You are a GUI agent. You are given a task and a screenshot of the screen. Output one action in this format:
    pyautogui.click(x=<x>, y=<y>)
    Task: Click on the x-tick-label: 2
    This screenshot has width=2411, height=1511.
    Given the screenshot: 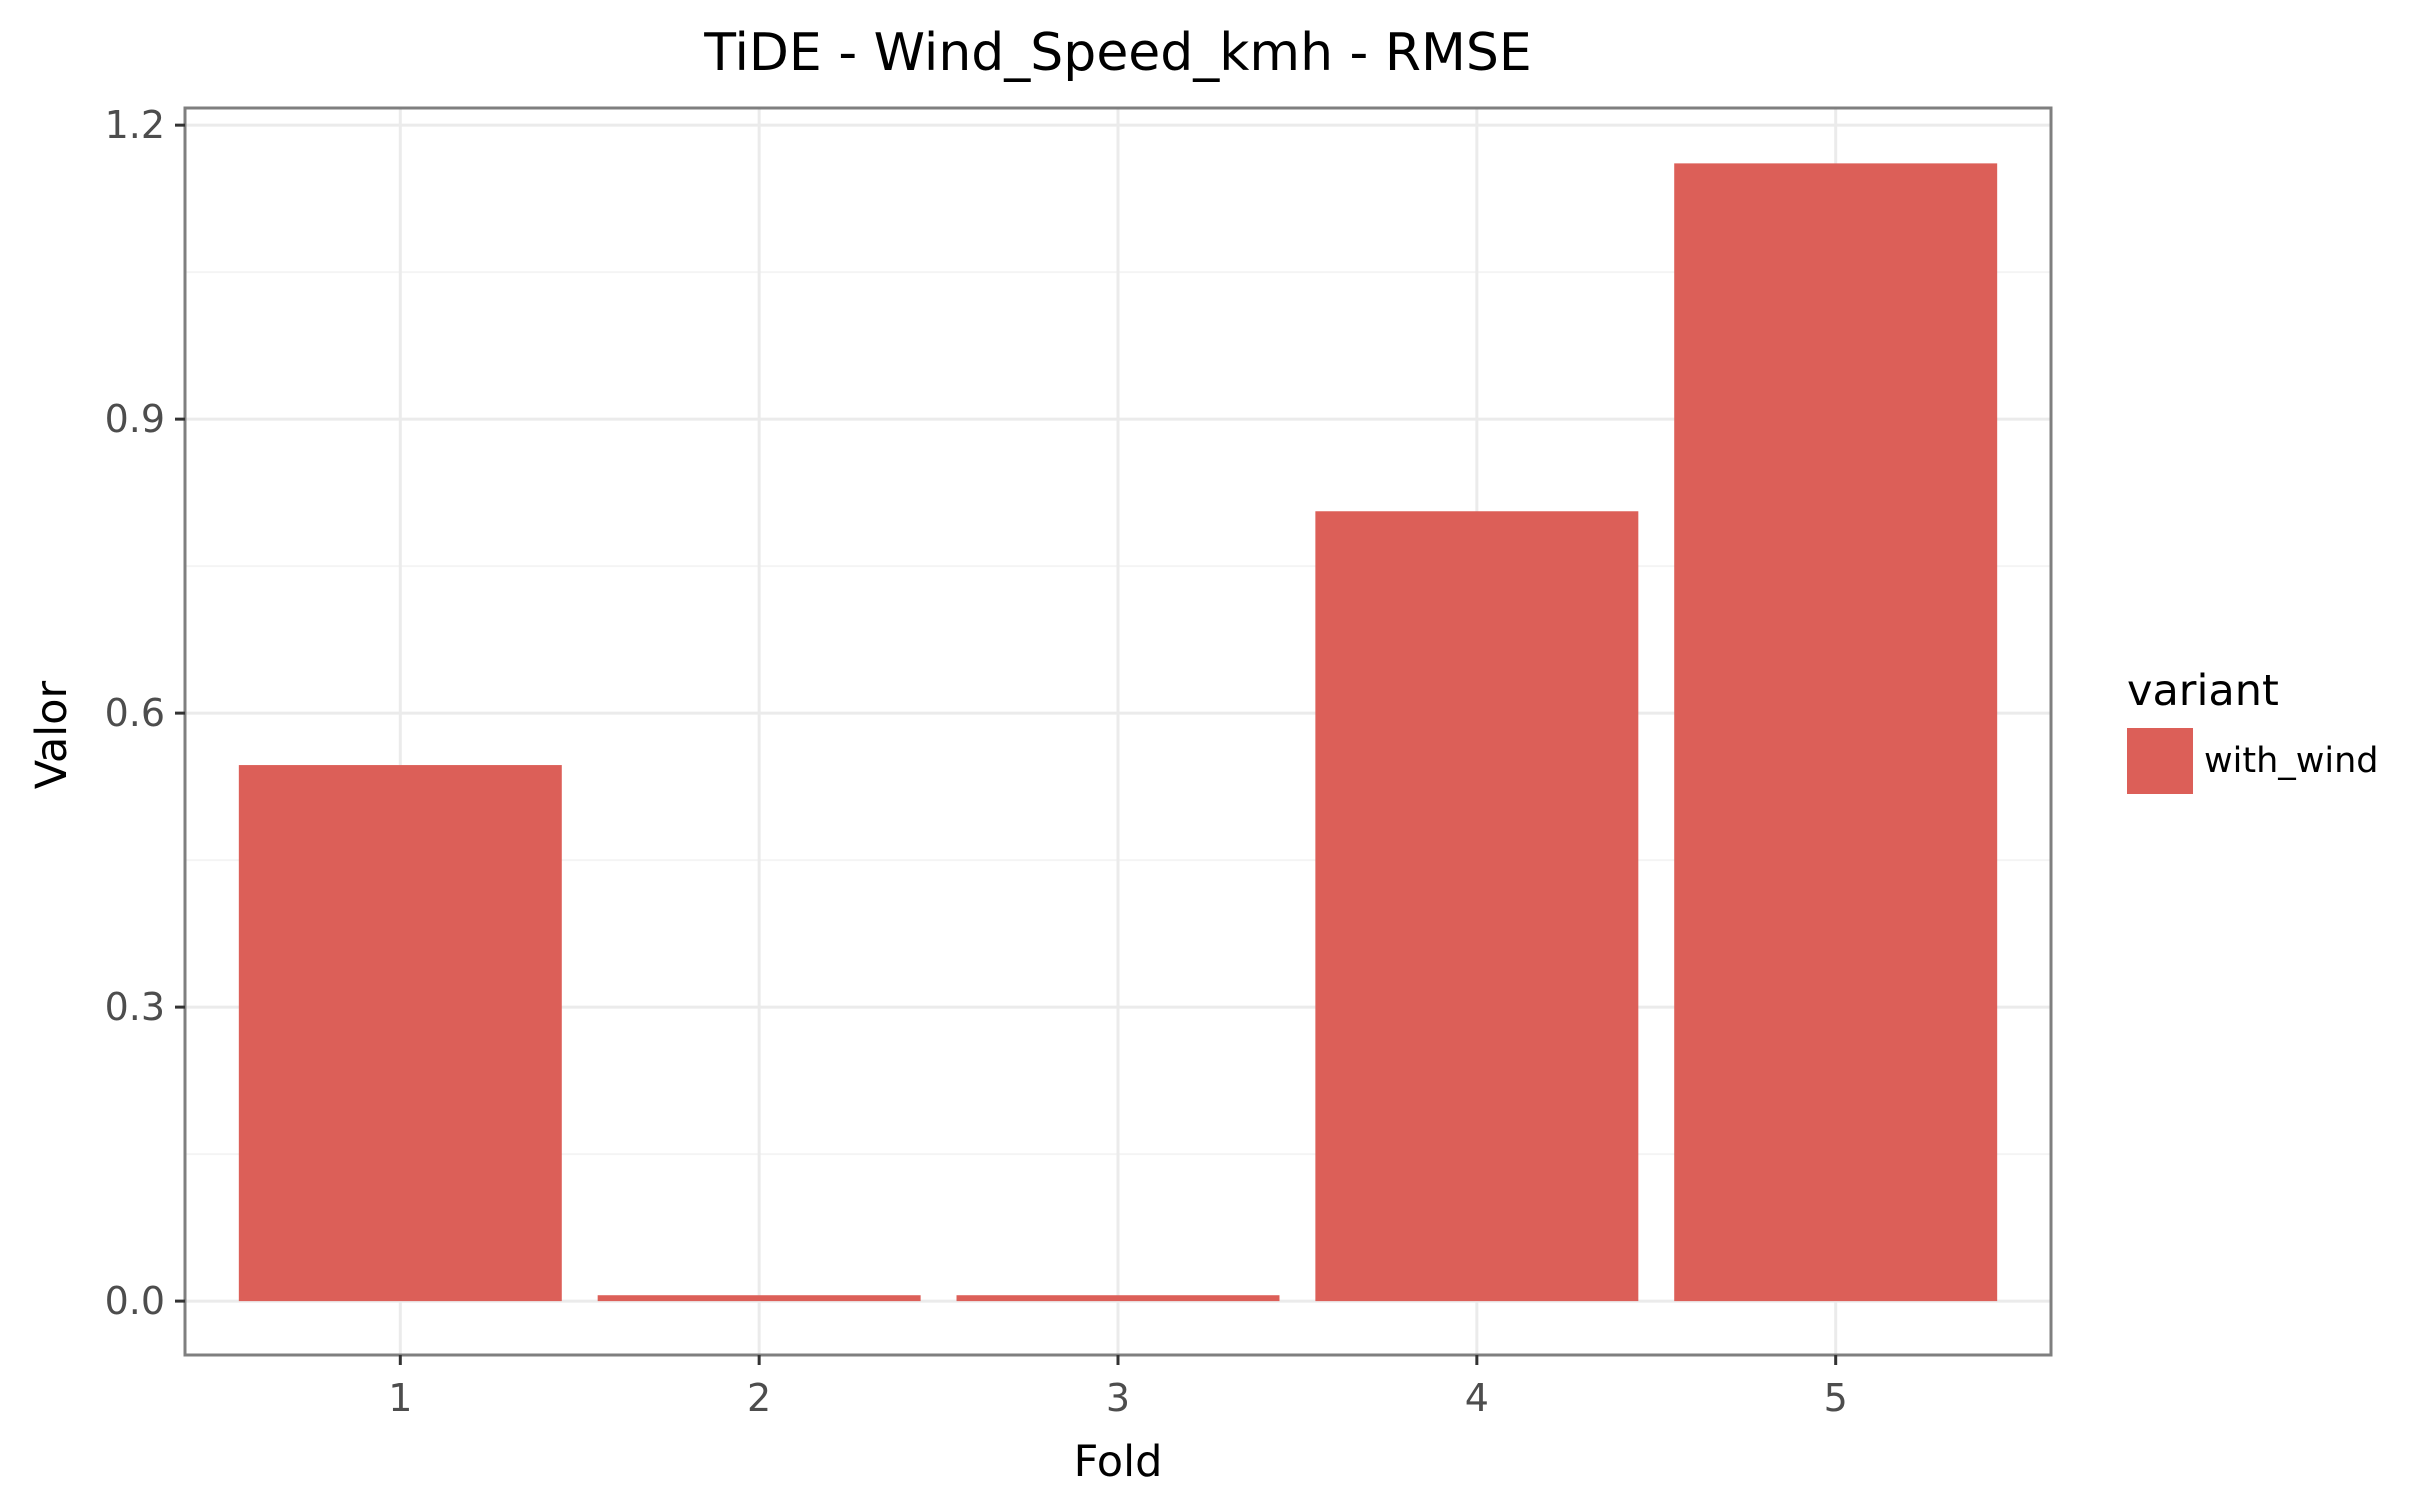 What is the action you would take?
    pyautogui.click(x=759, y=1398)
    